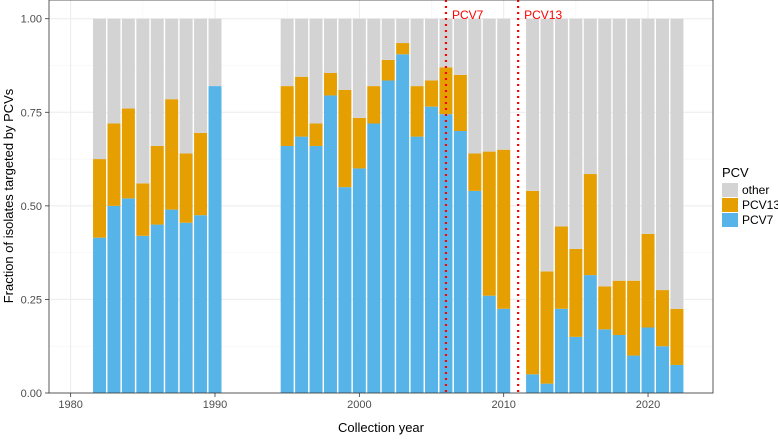 Image resolution: width=778 pixels, height=440 pixels. I want to click on bar-other-1996, so click(302, 47).